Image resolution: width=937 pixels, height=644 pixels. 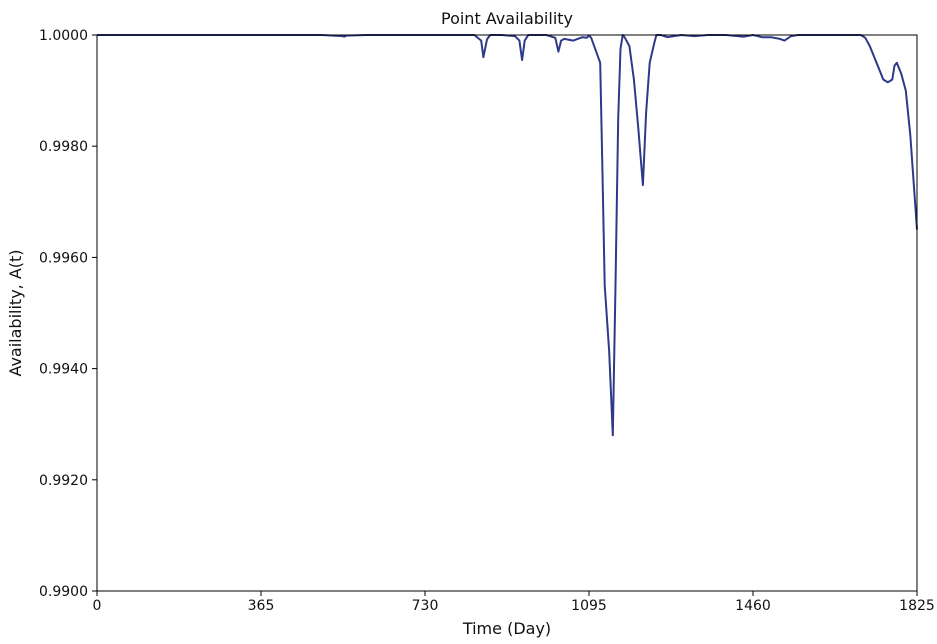 What do you see at coordinates (589, 606) in the screenshot?
I see `x-tick-label: 1095` at bounding box center [589, 606].